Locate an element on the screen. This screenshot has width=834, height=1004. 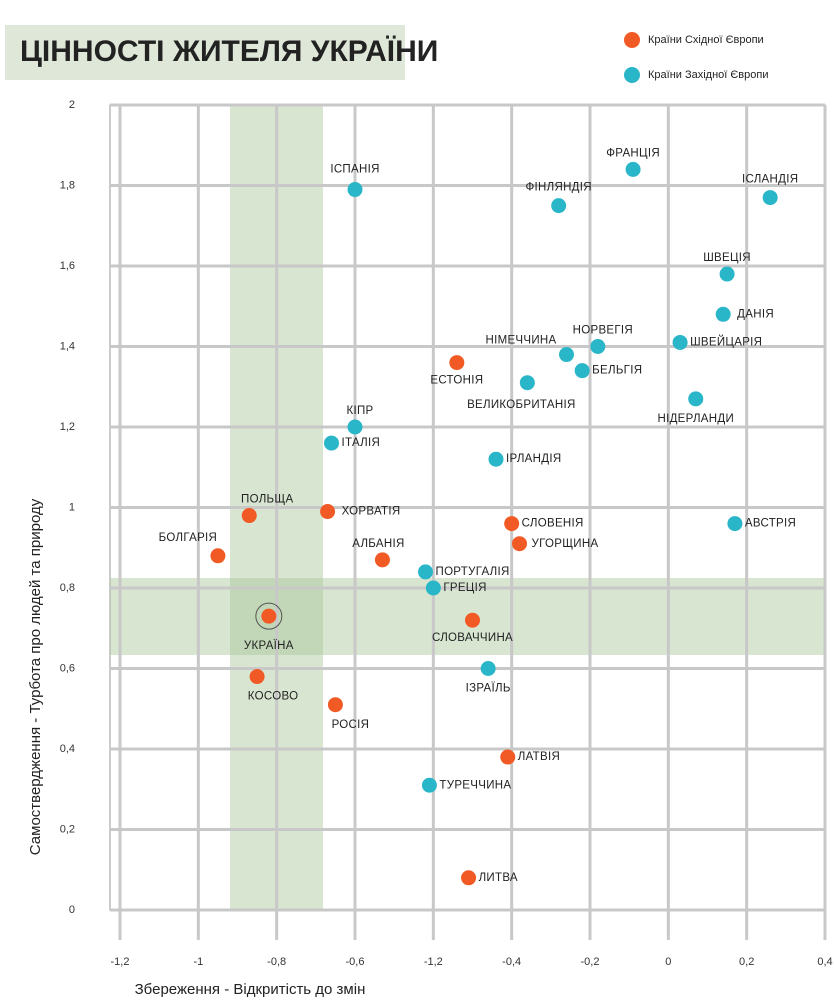
y-tick-label: 0 is located at coordinates (72, 910).